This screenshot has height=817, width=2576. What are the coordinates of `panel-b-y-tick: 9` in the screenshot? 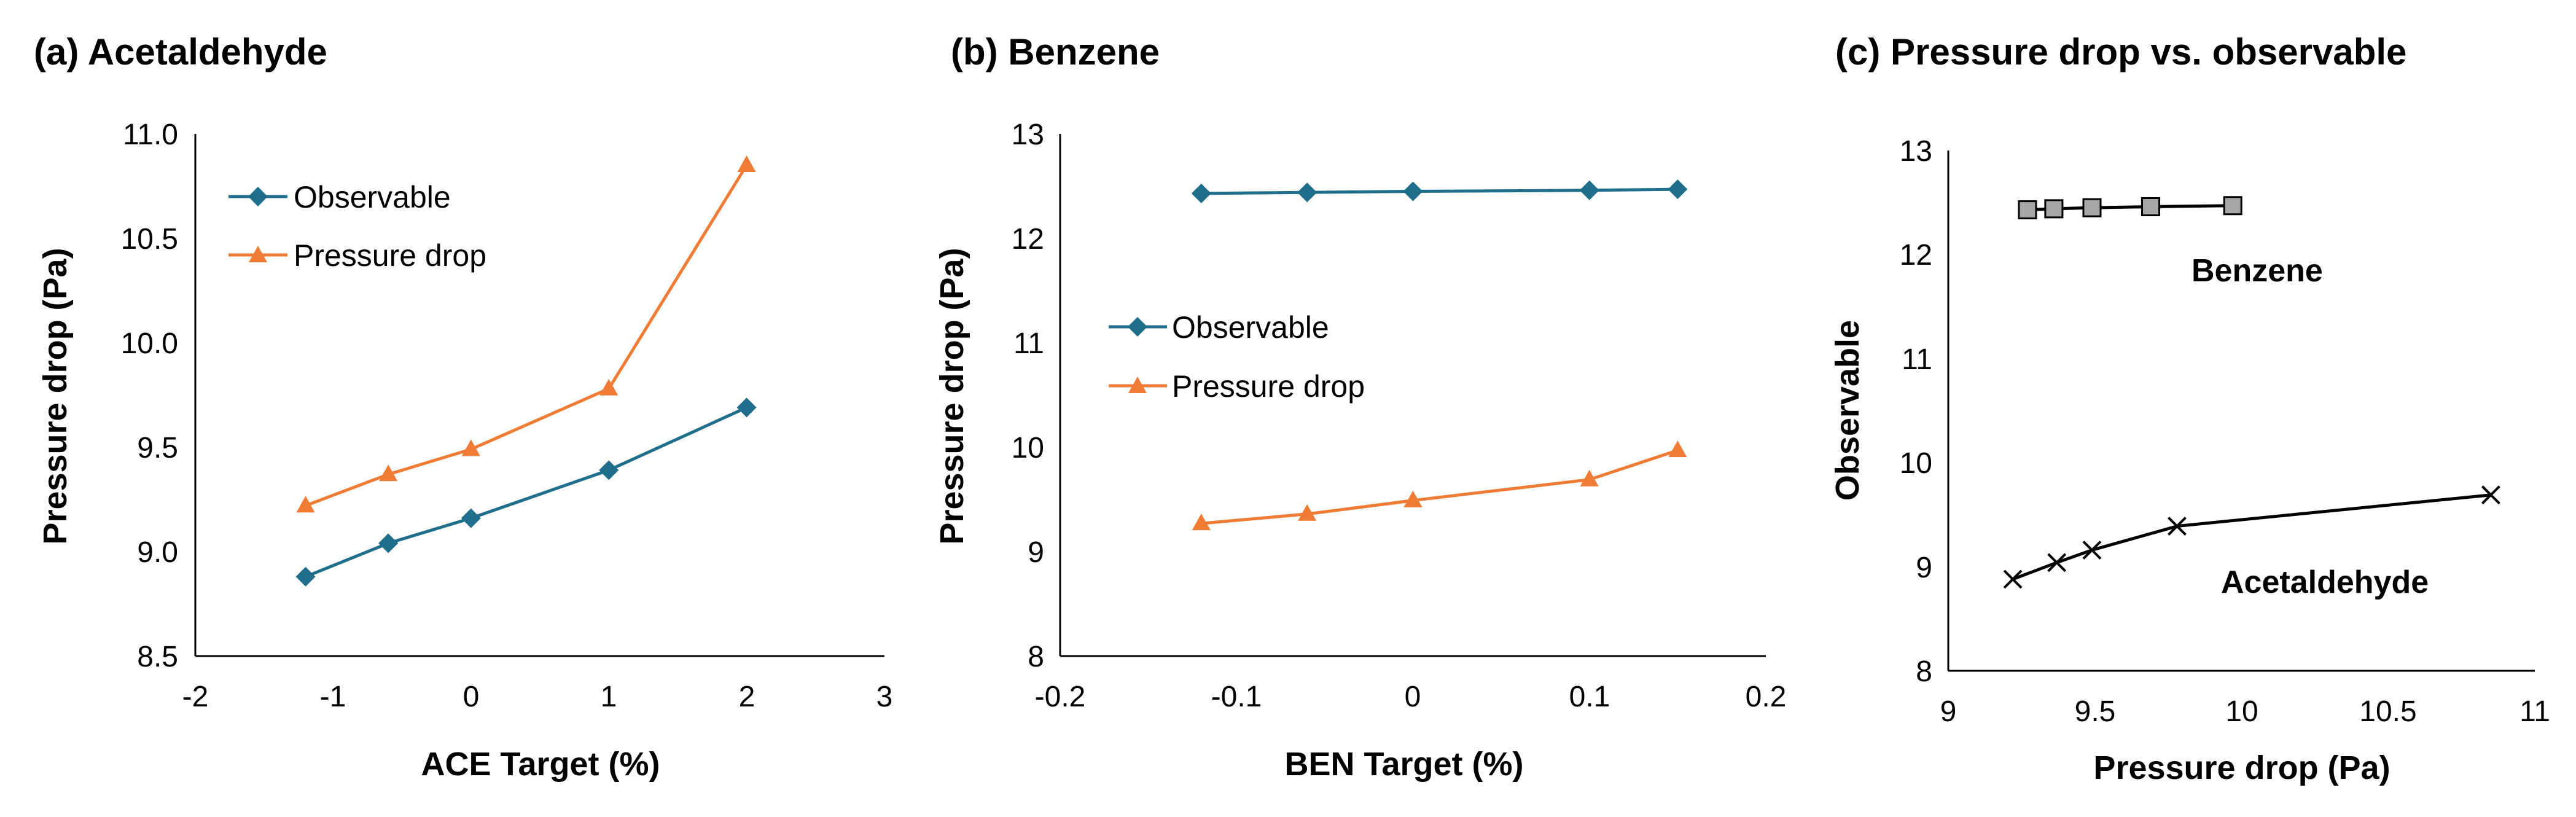 It's located at (1036, 552).